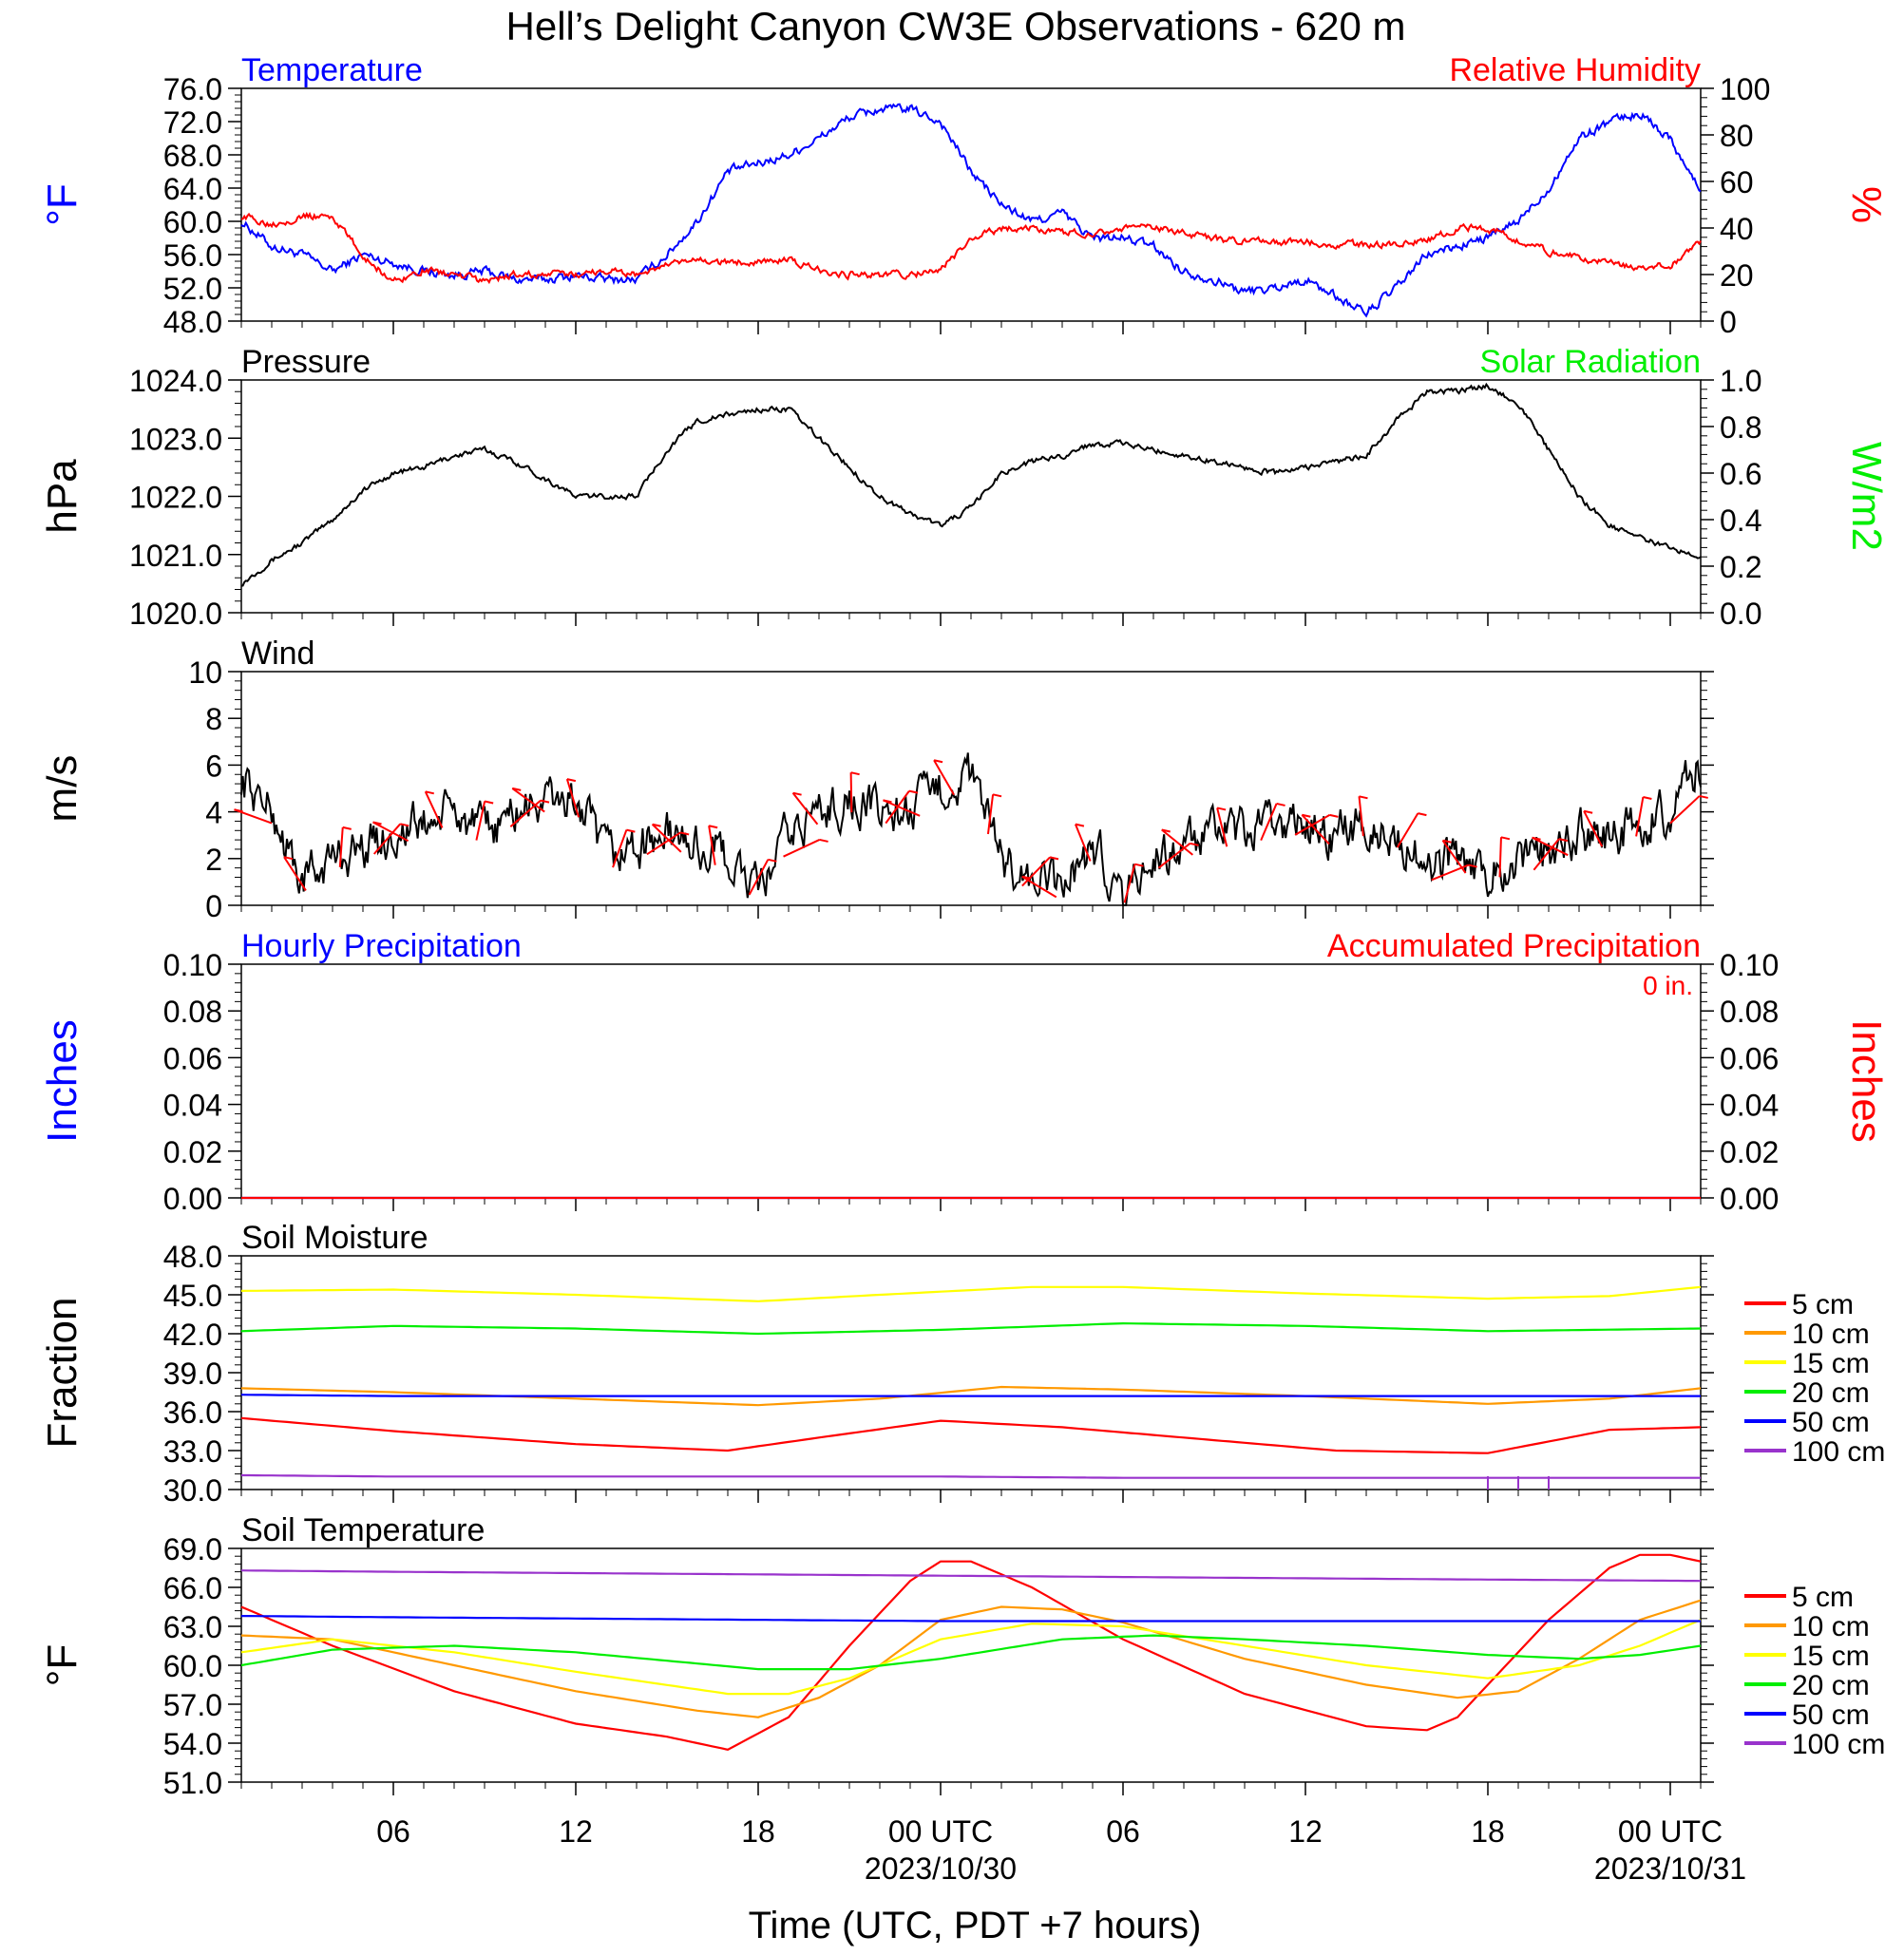 Image resolution: width=1904 pixels, height=1955 pixels. I want to click on temperature-right-tick-label: 60, so click(1737, 182).